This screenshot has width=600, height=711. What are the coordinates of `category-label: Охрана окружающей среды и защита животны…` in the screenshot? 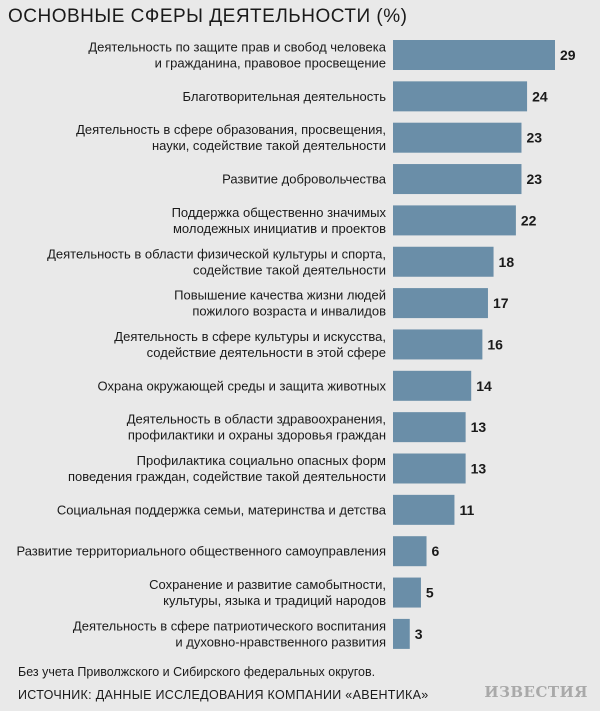 It's located at (242, 385).